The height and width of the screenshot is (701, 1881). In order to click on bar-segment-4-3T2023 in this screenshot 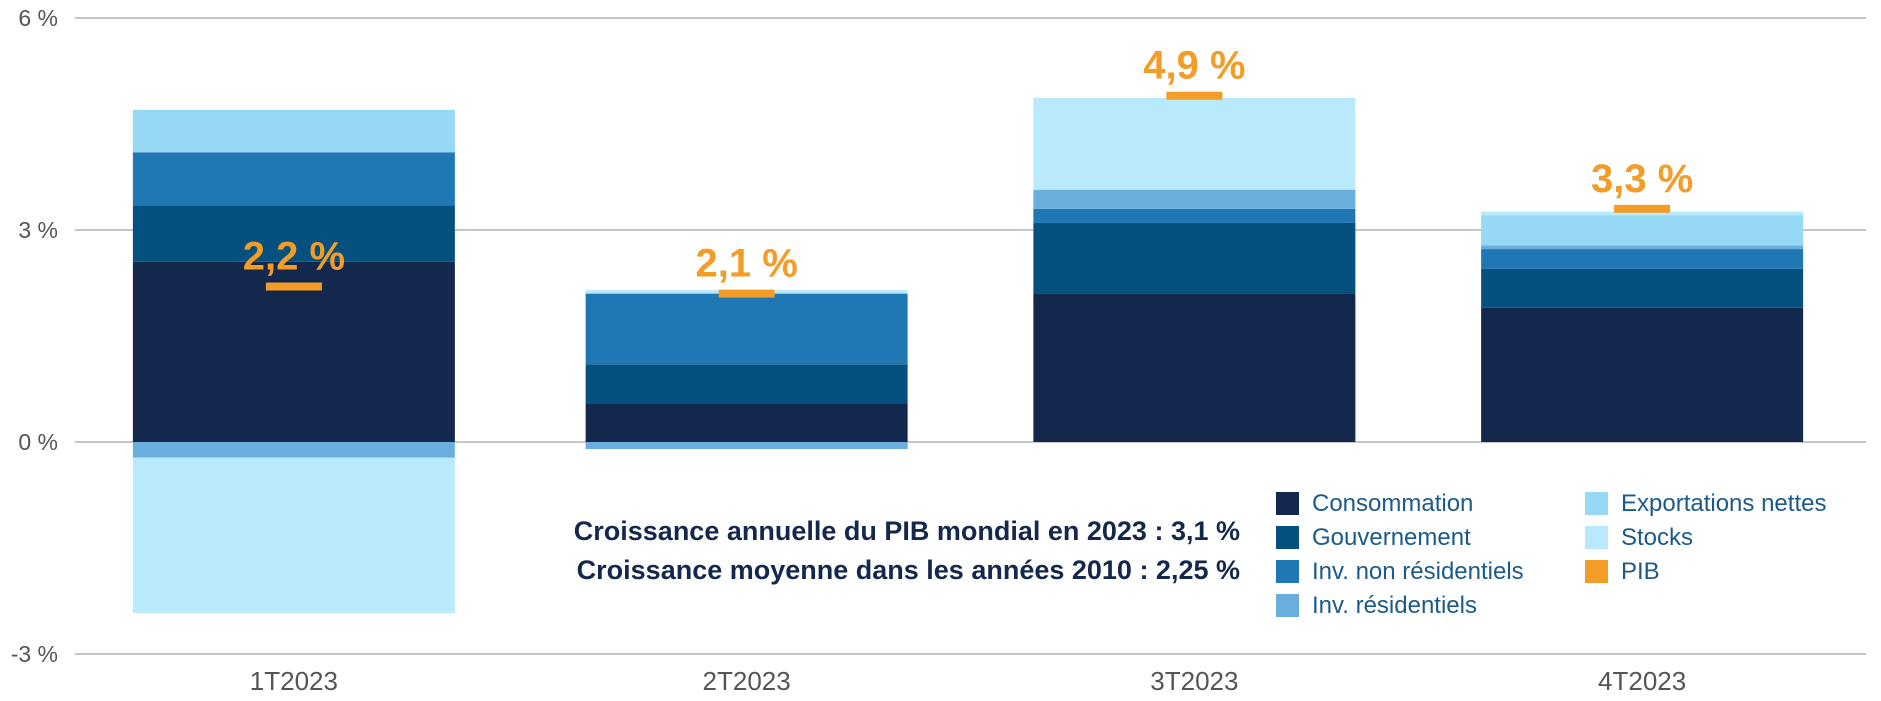, I will do `click(1194, 199)`.